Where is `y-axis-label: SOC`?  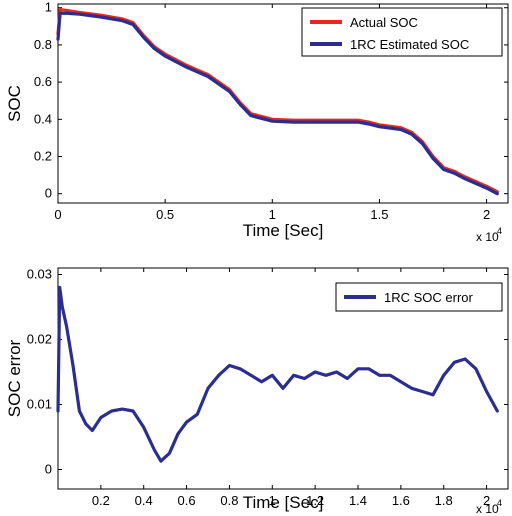
y-axis-label: SOC is located at coordinates (14, 103).